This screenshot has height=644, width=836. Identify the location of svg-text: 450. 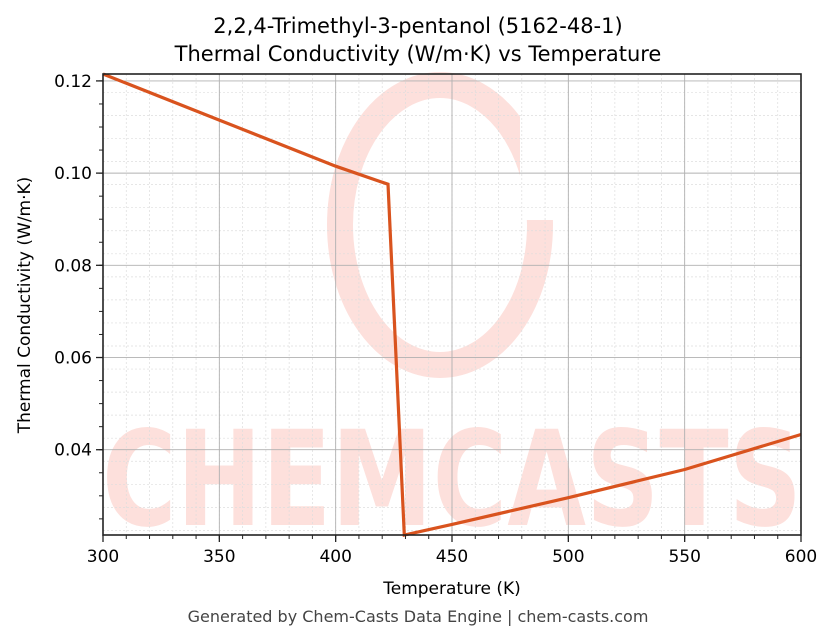
(452, 557).